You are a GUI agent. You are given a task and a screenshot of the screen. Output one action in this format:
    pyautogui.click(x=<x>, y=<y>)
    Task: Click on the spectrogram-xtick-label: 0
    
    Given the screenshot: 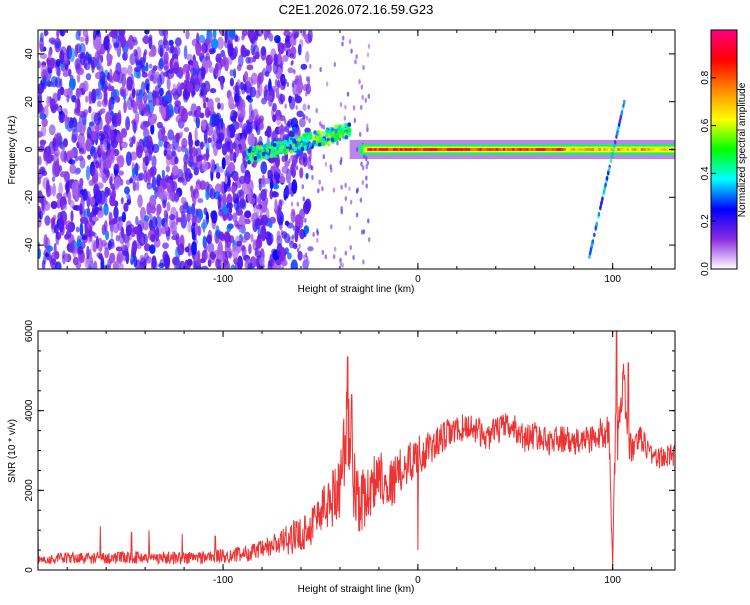 What is the action you would take?
    pyautogui.click(x=418, y=279)
    